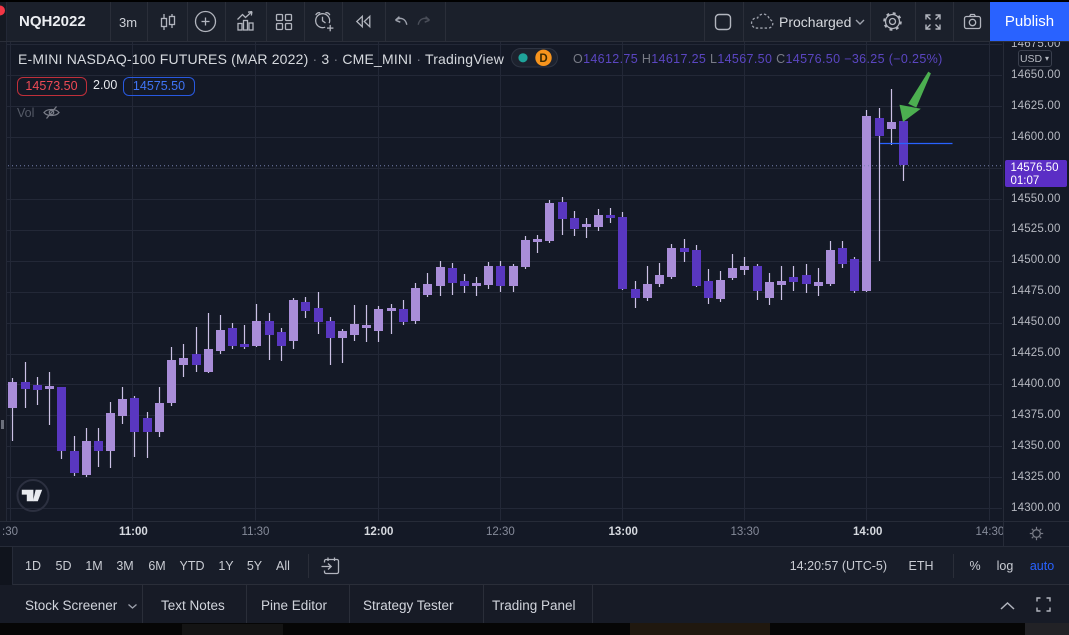 The image size is (1069, 635). Describe the element at coordinates (543, 59) in the screenshot. I see `svg-text: D` at that location.